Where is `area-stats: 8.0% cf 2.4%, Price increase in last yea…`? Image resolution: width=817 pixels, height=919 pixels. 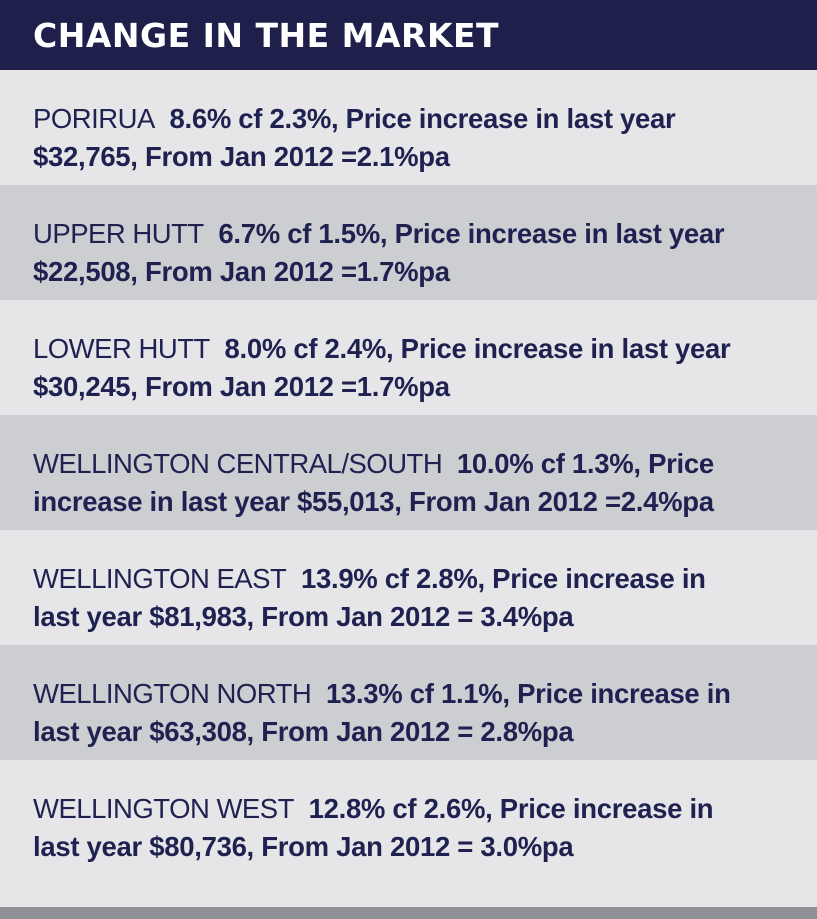
area-stats: 8.0% cf 2.4%, Price increase in last yea… is located at coordinates (477, 348).